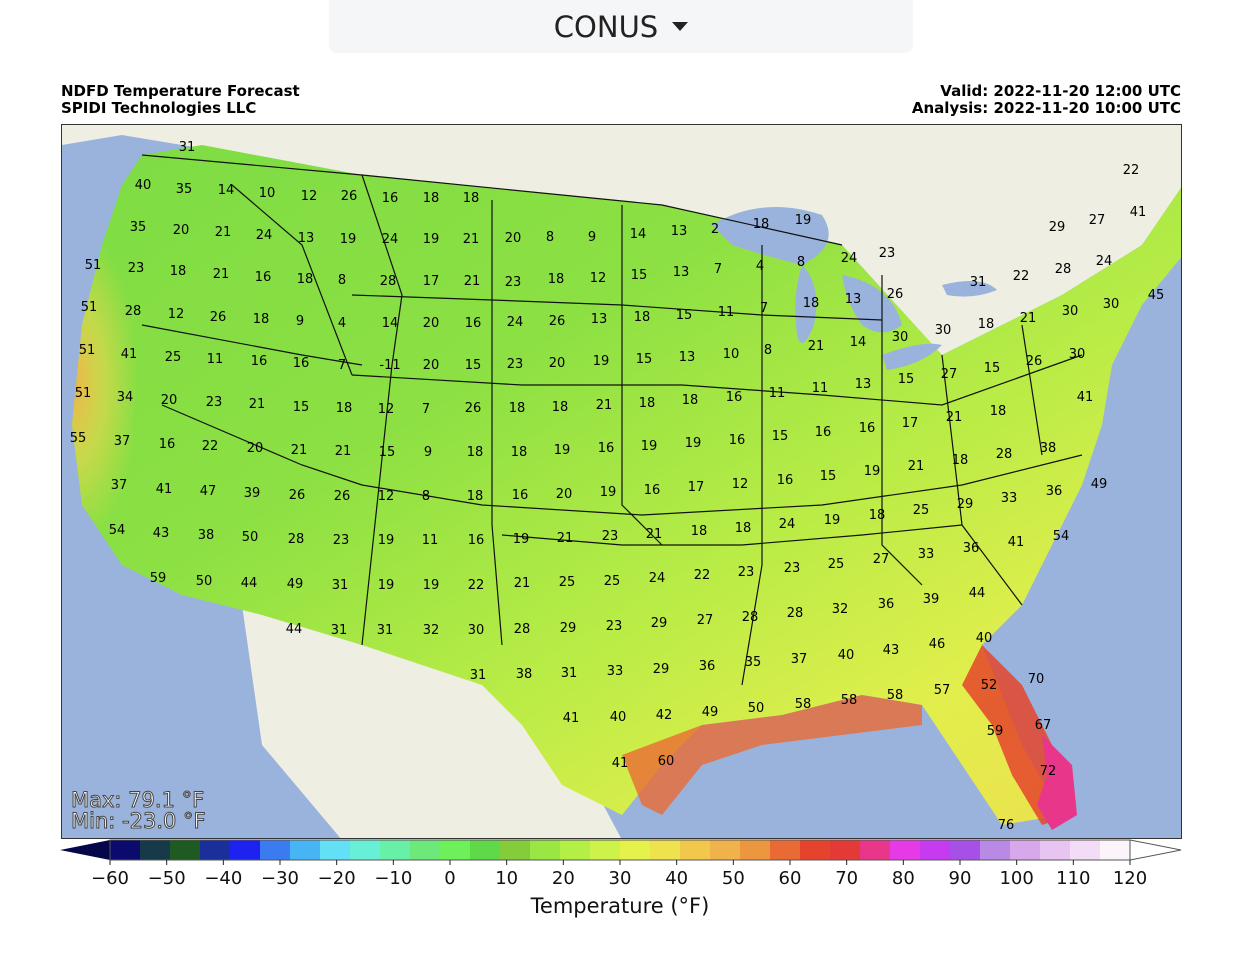 This screenshot has width=1240, height=967. I want to click on region-selector-dropdown: CONUS, so click(621, 26).